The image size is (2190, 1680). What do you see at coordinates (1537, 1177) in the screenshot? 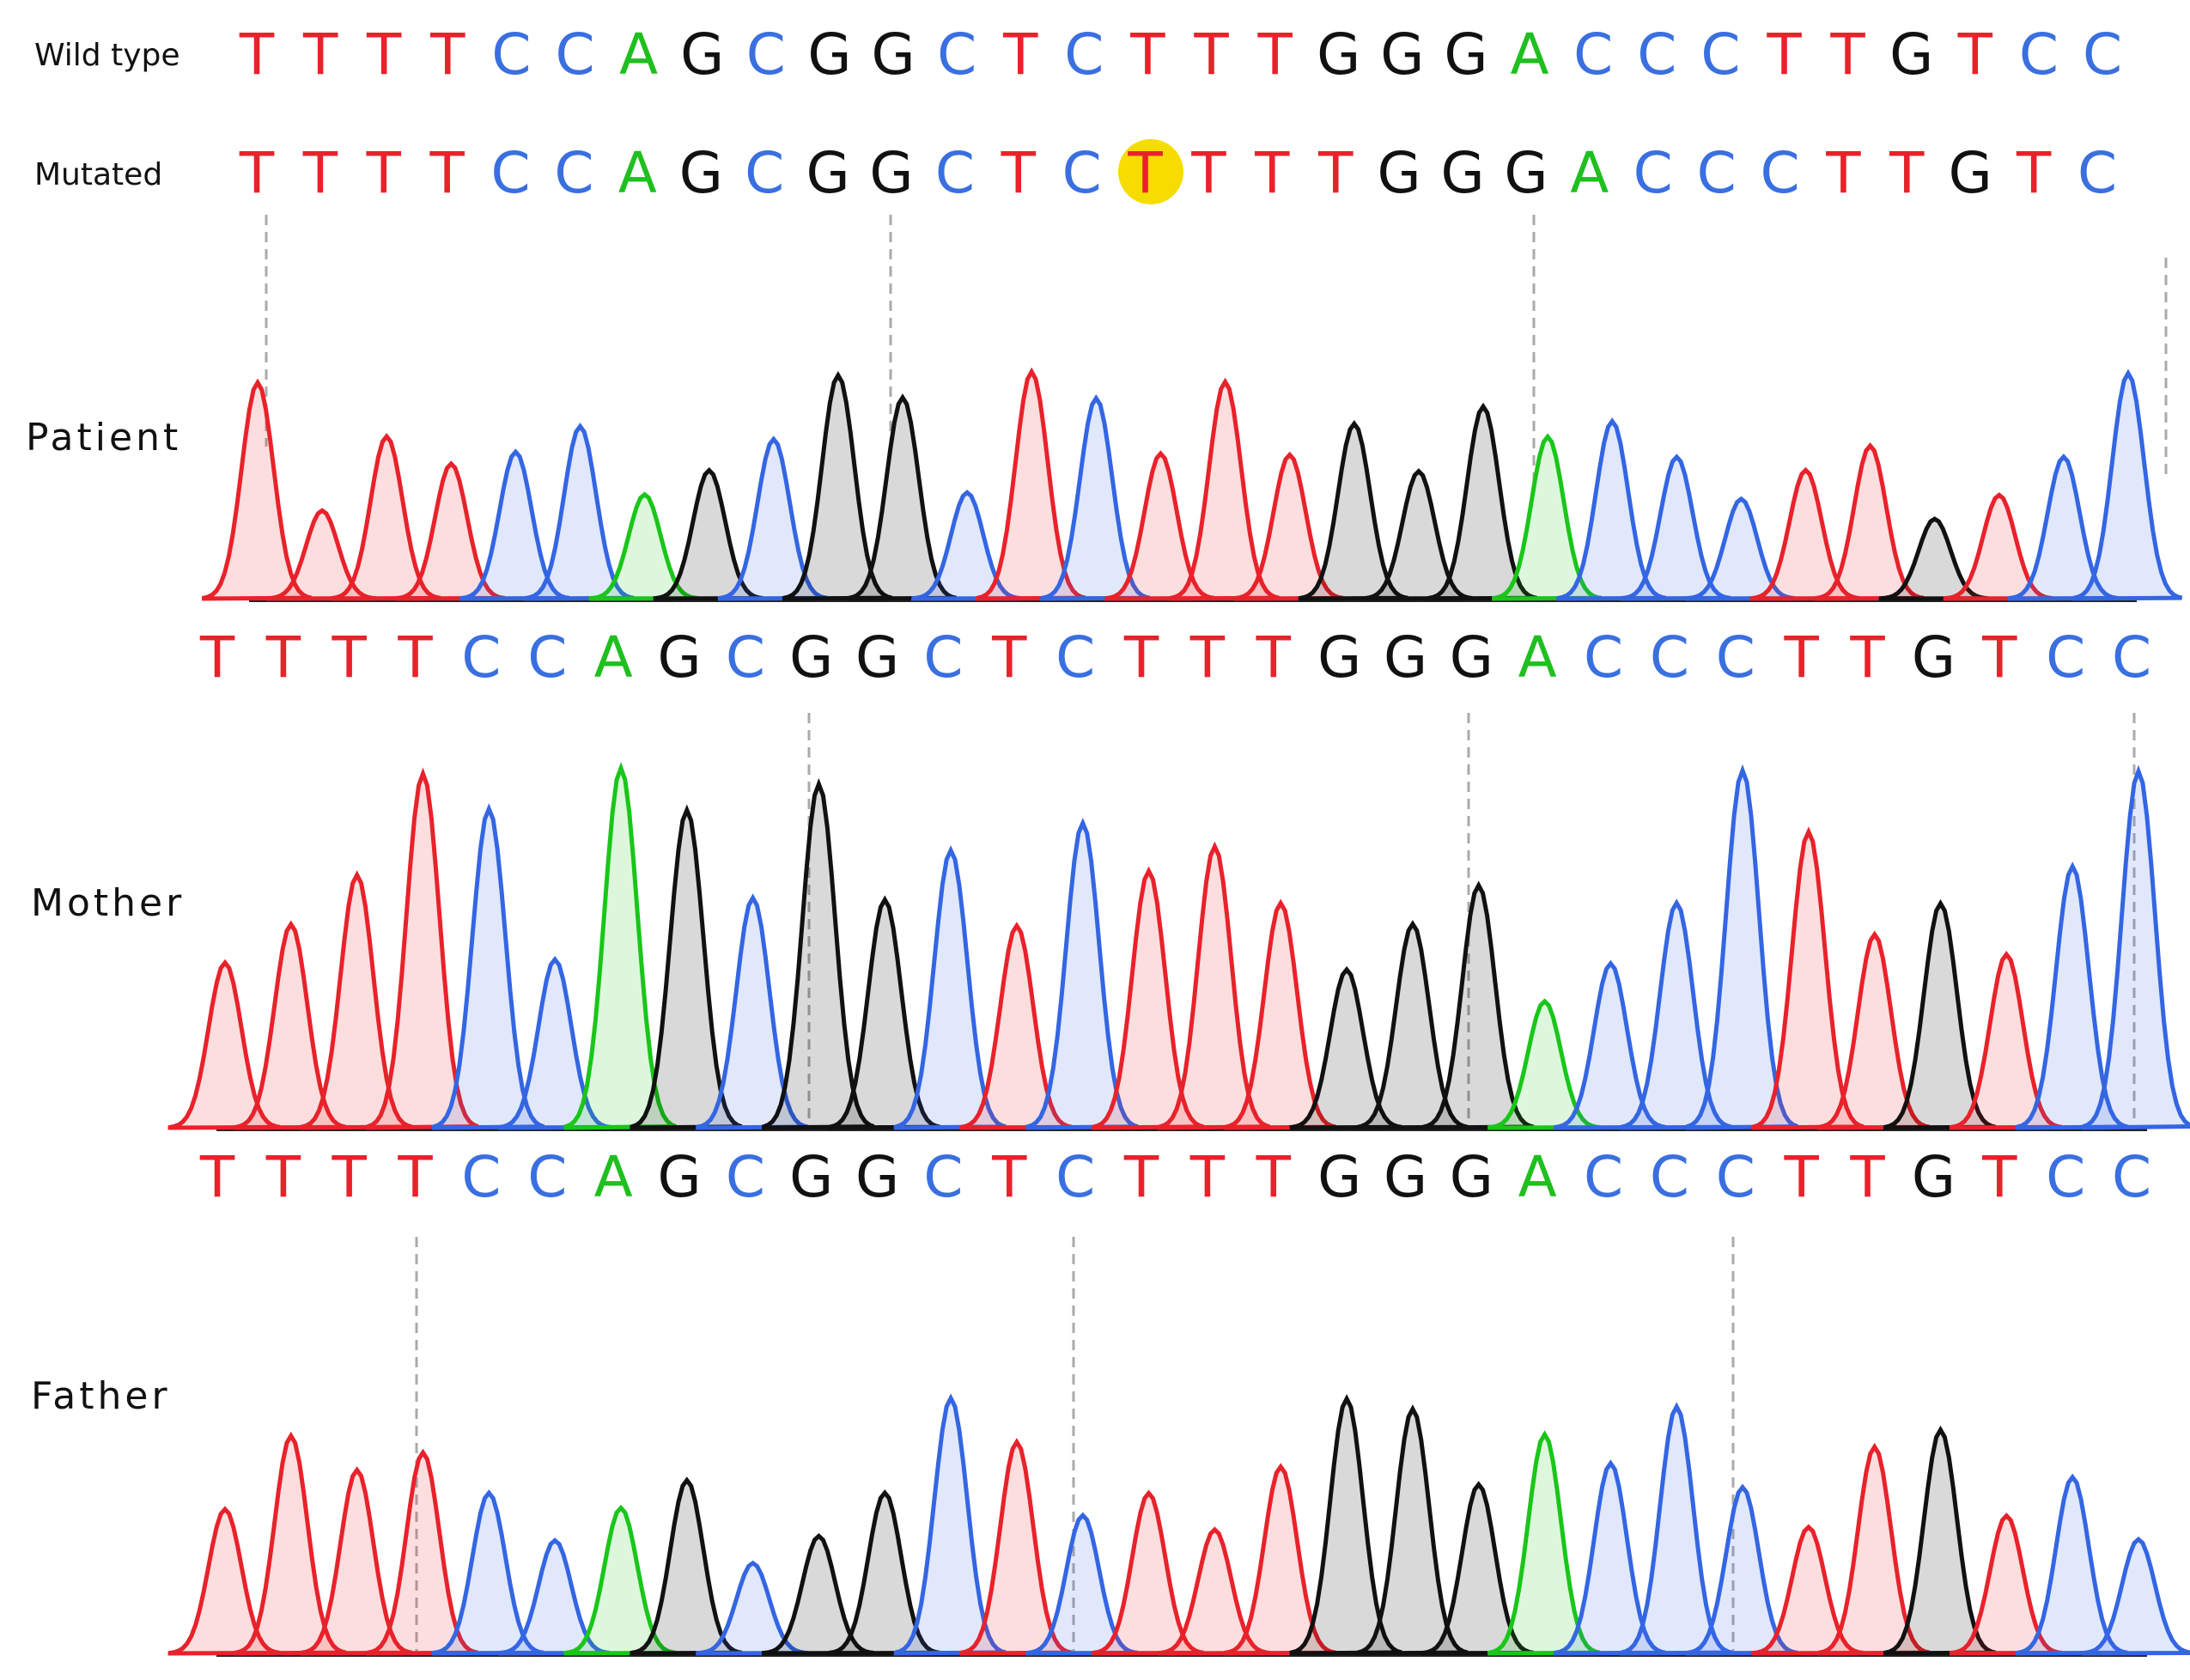
I see `base-letter: A` at bounding box center [1537, 1177].